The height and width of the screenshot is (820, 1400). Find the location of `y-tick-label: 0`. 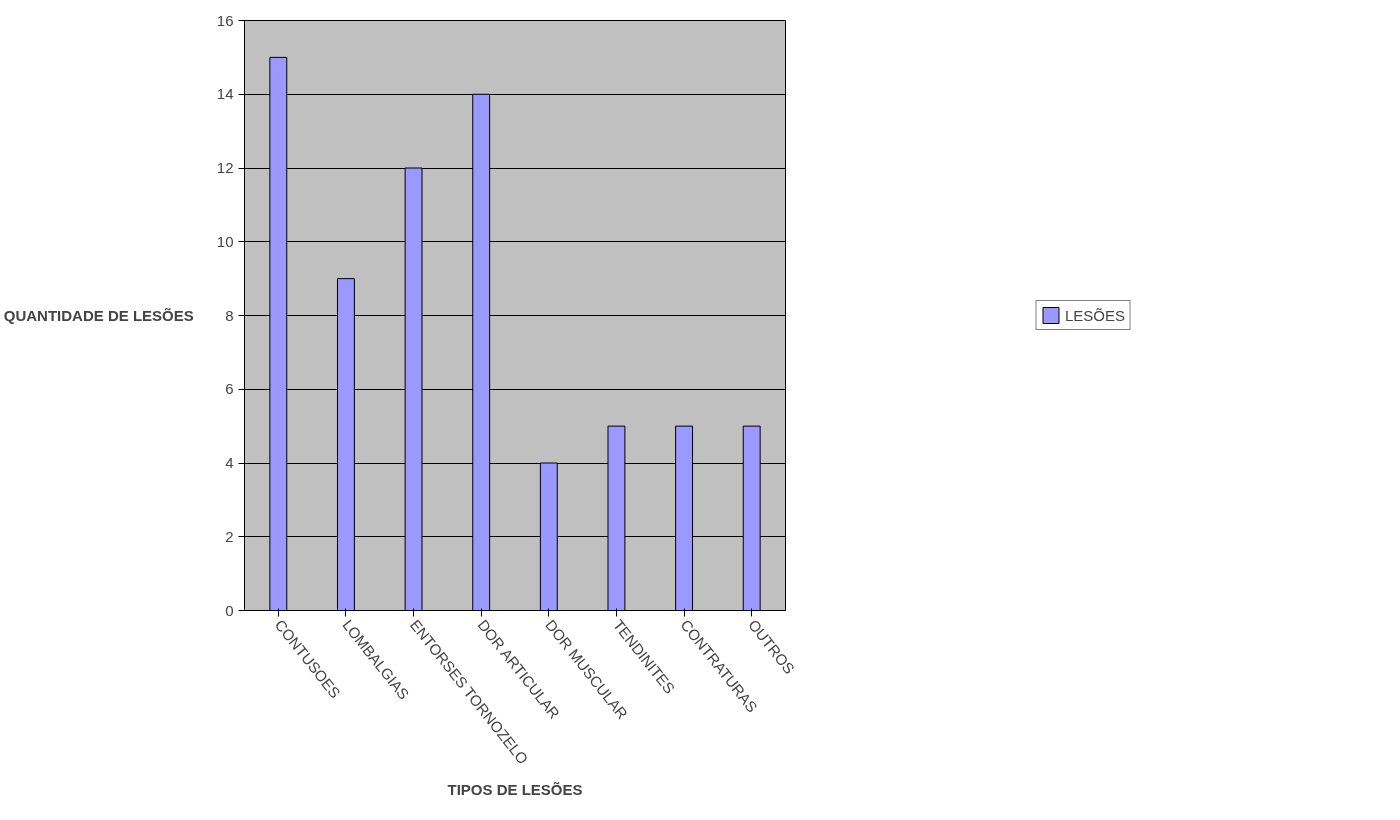

y-tick-label: 0 is located at coordinates (229, 610).